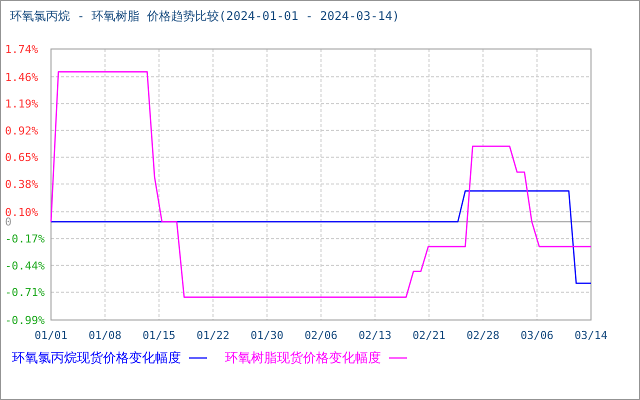 Image resolution: width=640 pixels, height=400 pixels. Describe the element at coordinates (321, 335) in the screenshot. I see `x-tick-label: 02/06` at that location.